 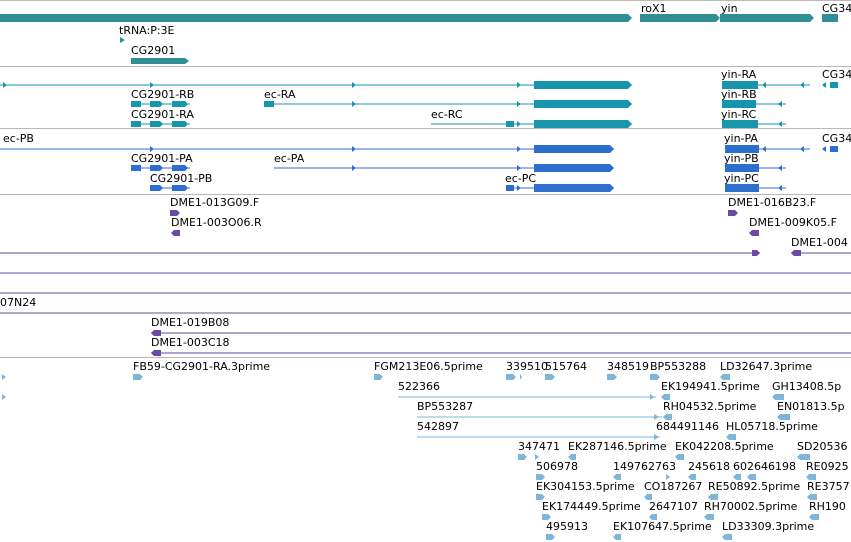 I want to click on gene-feature-trna, so click(x=122, y=40).